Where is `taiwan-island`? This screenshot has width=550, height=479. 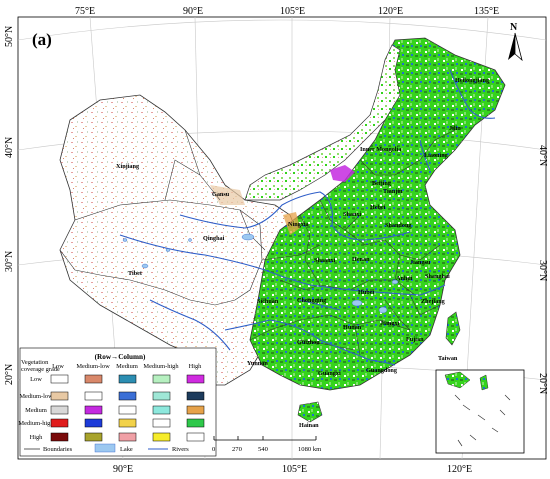 taiwan-island is located at coordinates (453, 328).